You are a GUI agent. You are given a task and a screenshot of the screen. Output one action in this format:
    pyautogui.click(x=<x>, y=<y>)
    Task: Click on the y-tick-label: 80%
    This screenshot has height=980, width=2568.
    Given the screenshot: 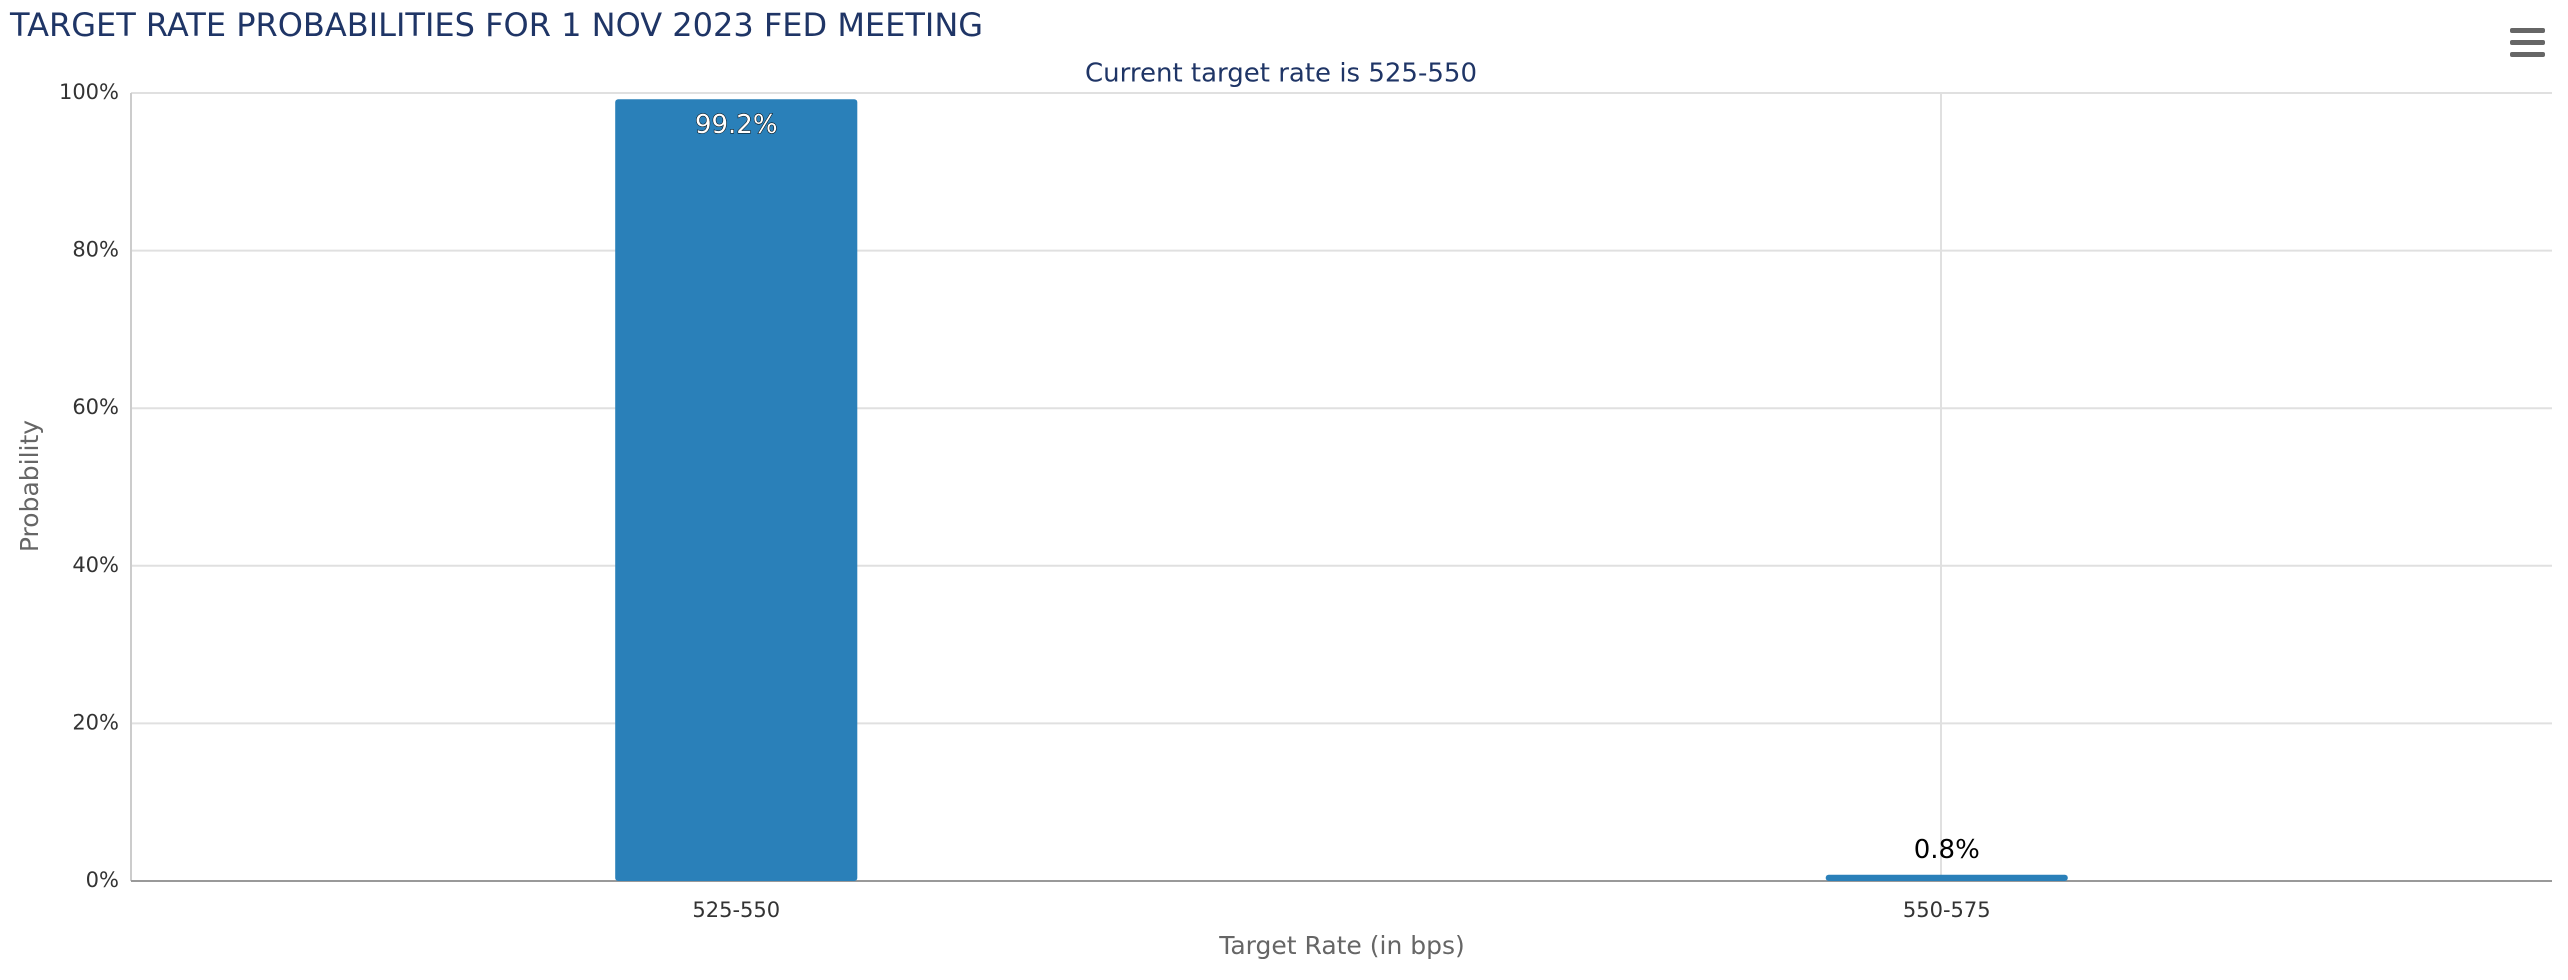 What is the action you would take?
    pyautogui.click(x=95, y=250)
    